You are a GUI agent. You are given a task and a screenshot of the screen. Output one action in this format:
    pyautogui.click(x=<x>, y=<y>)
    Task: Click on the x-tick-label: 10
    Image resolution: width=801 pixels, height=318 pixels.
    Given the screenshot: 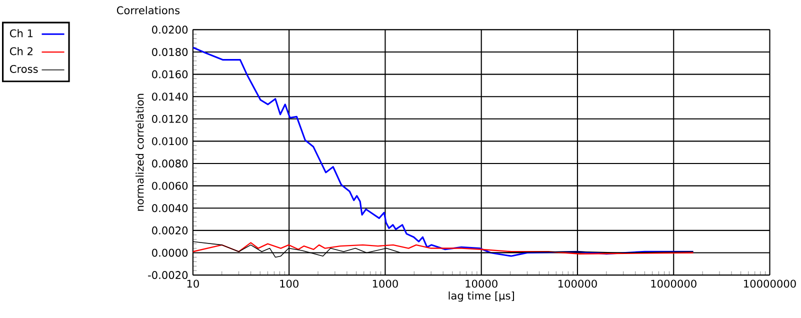 What is the action you would take?
    pyautogui.click(x=193, y=284)
    